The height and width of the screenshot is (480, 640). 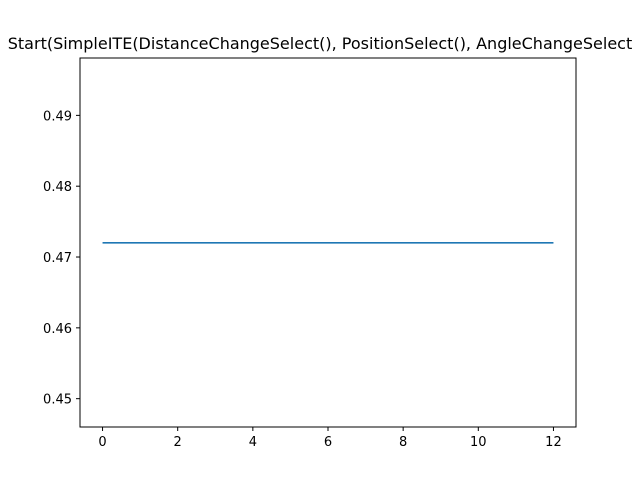 What do you see at coordinates (478, 442) in the screenshot?
I see `x-tick-label: 10` at bounding box center [478, 442].